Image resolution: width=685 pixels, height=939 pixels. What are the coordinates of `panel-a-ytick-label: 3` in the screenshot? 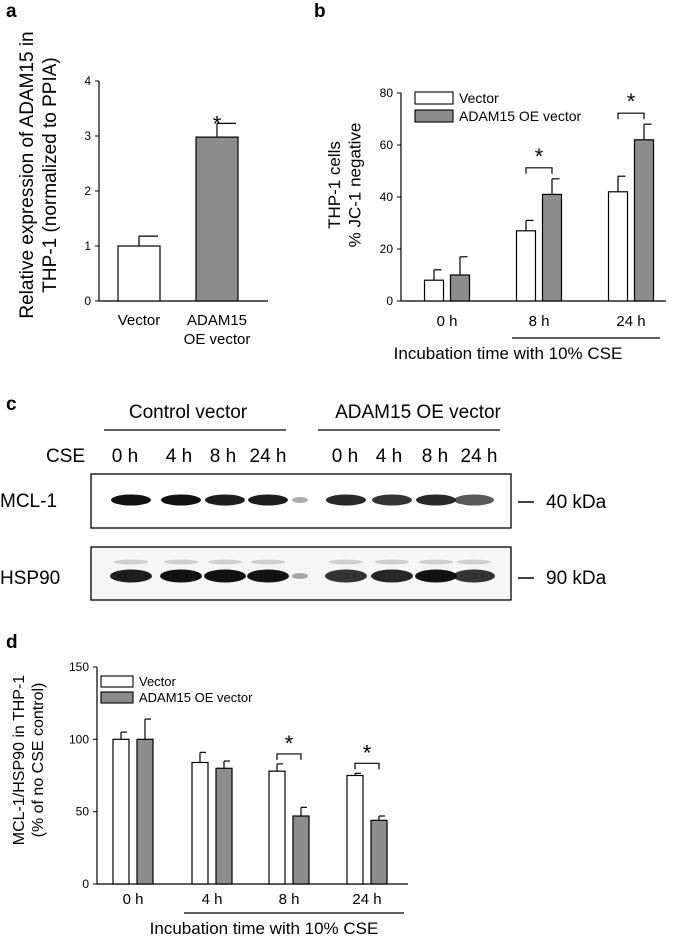 It's located at (87, 136).